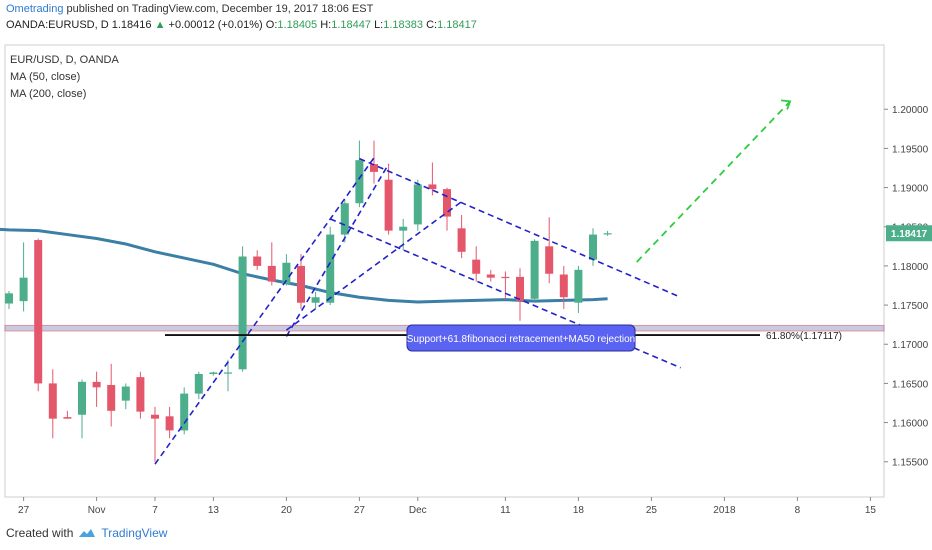 The height and width of the screenshot is (550, 932). Describe the element at coordinates (57, 25) in the screenshot. I see `symbol-label: OANDA:EURUSD, D` at that location.